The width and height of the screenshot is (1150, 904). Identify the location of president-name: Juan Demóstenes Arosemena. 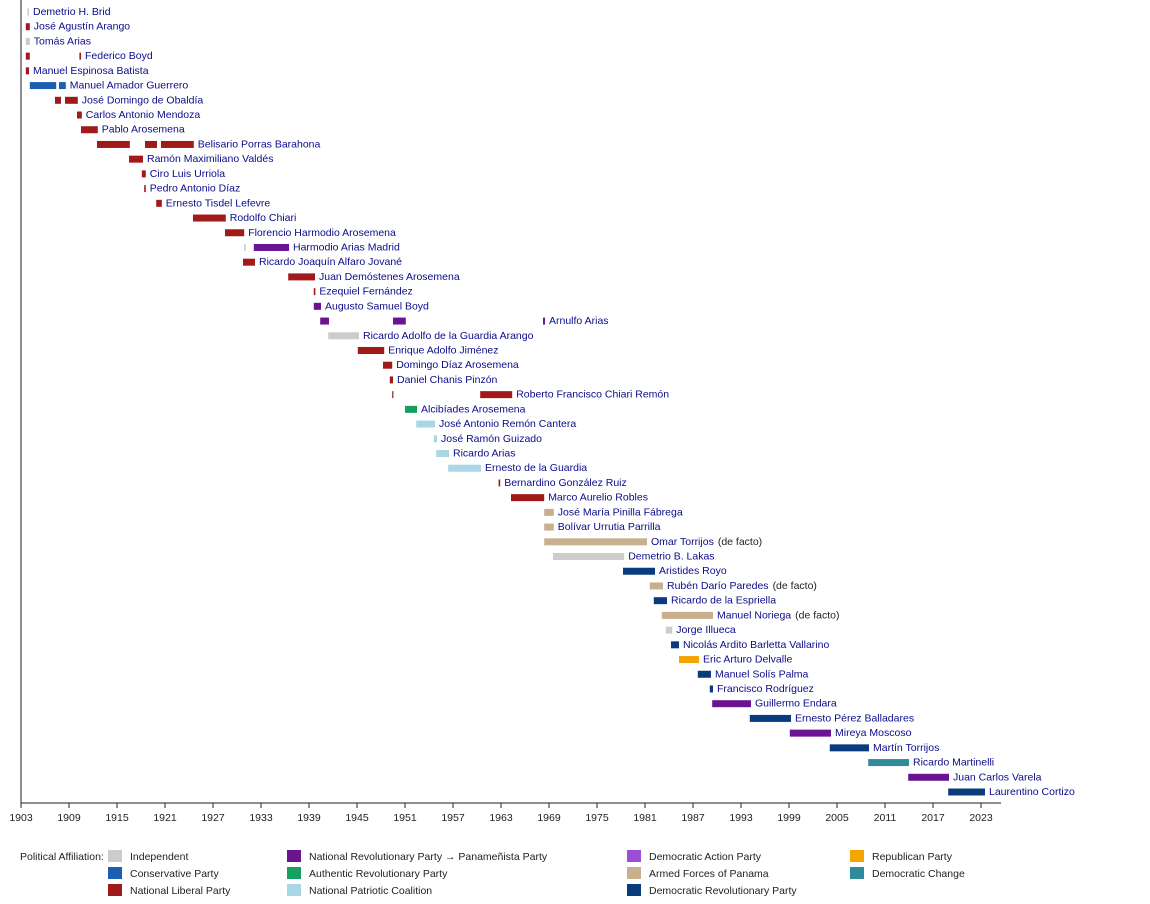
(389, 277).